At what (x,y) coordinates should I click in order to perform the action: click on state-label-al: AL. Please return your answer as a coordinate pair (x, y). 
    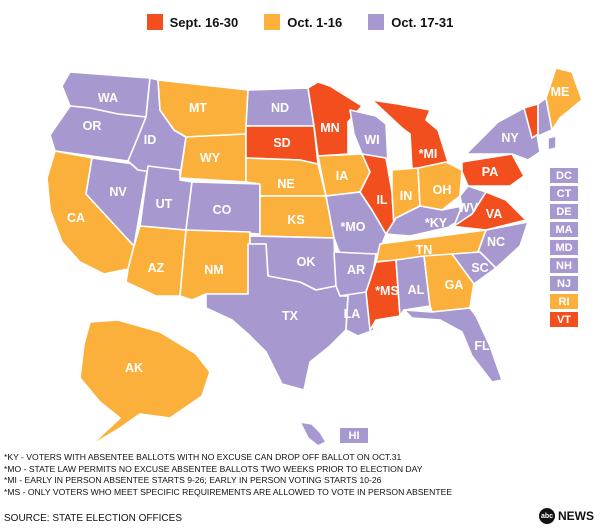
    Looking at the image, I should click on (416, 290).